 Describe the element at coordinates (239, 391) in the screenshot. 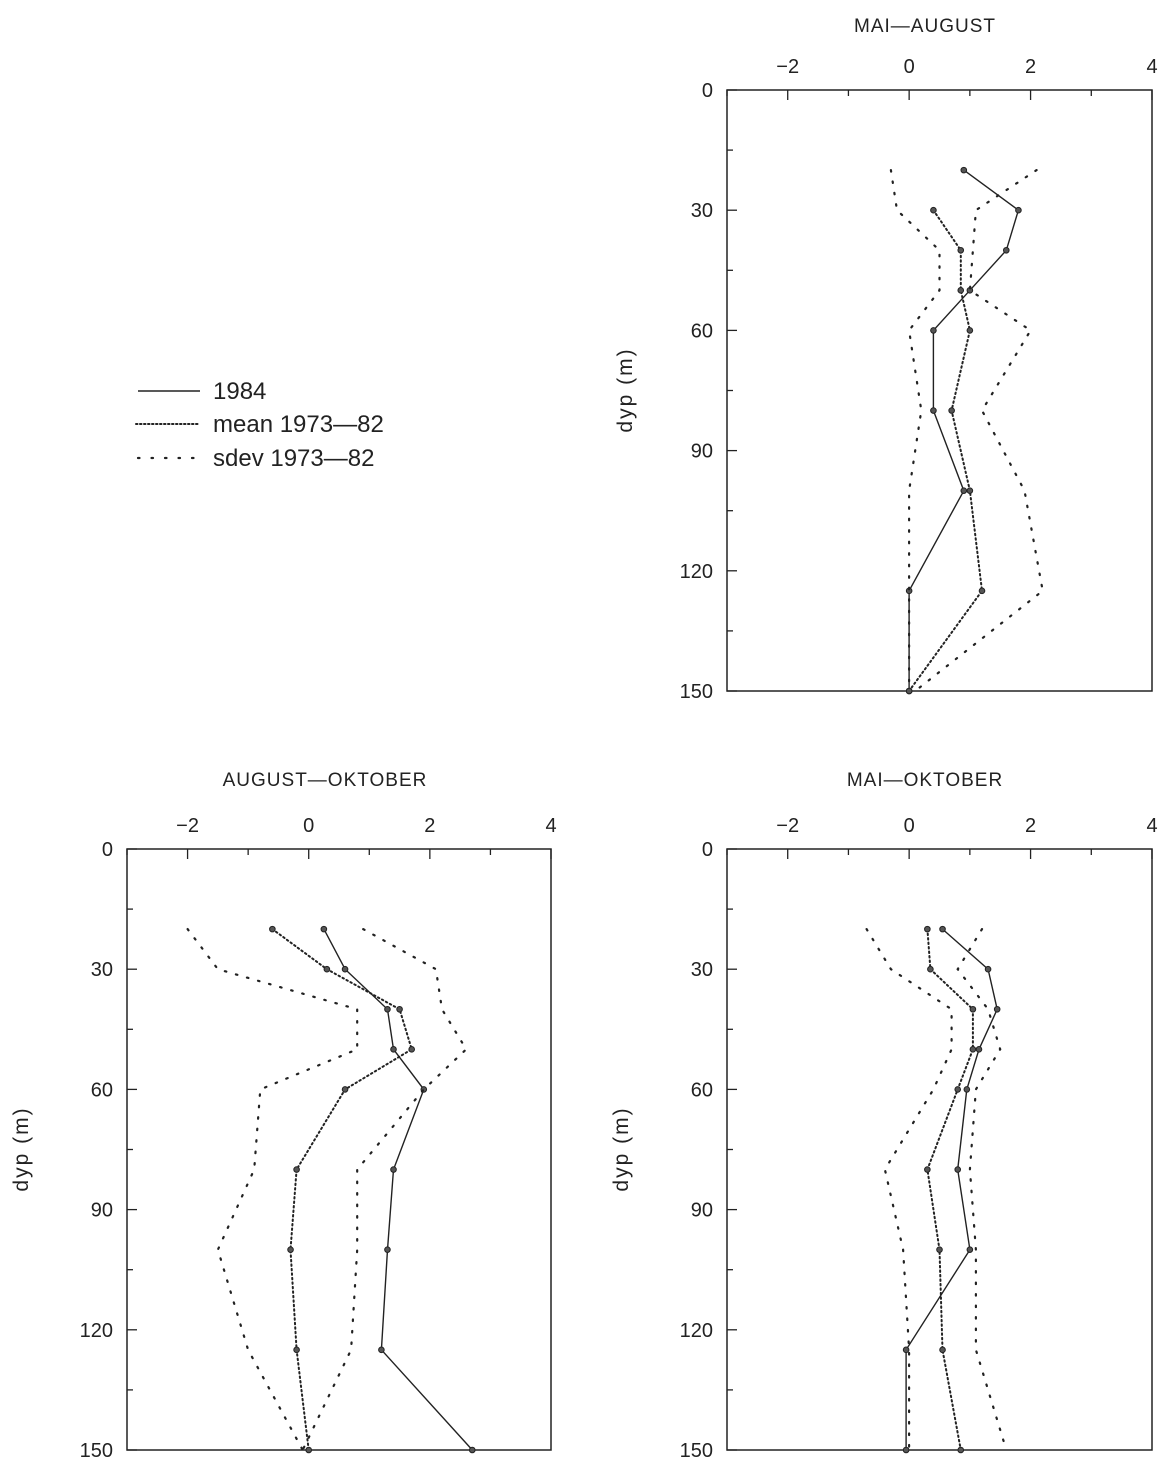

I see `legend-label-1984: 1984` at that location.